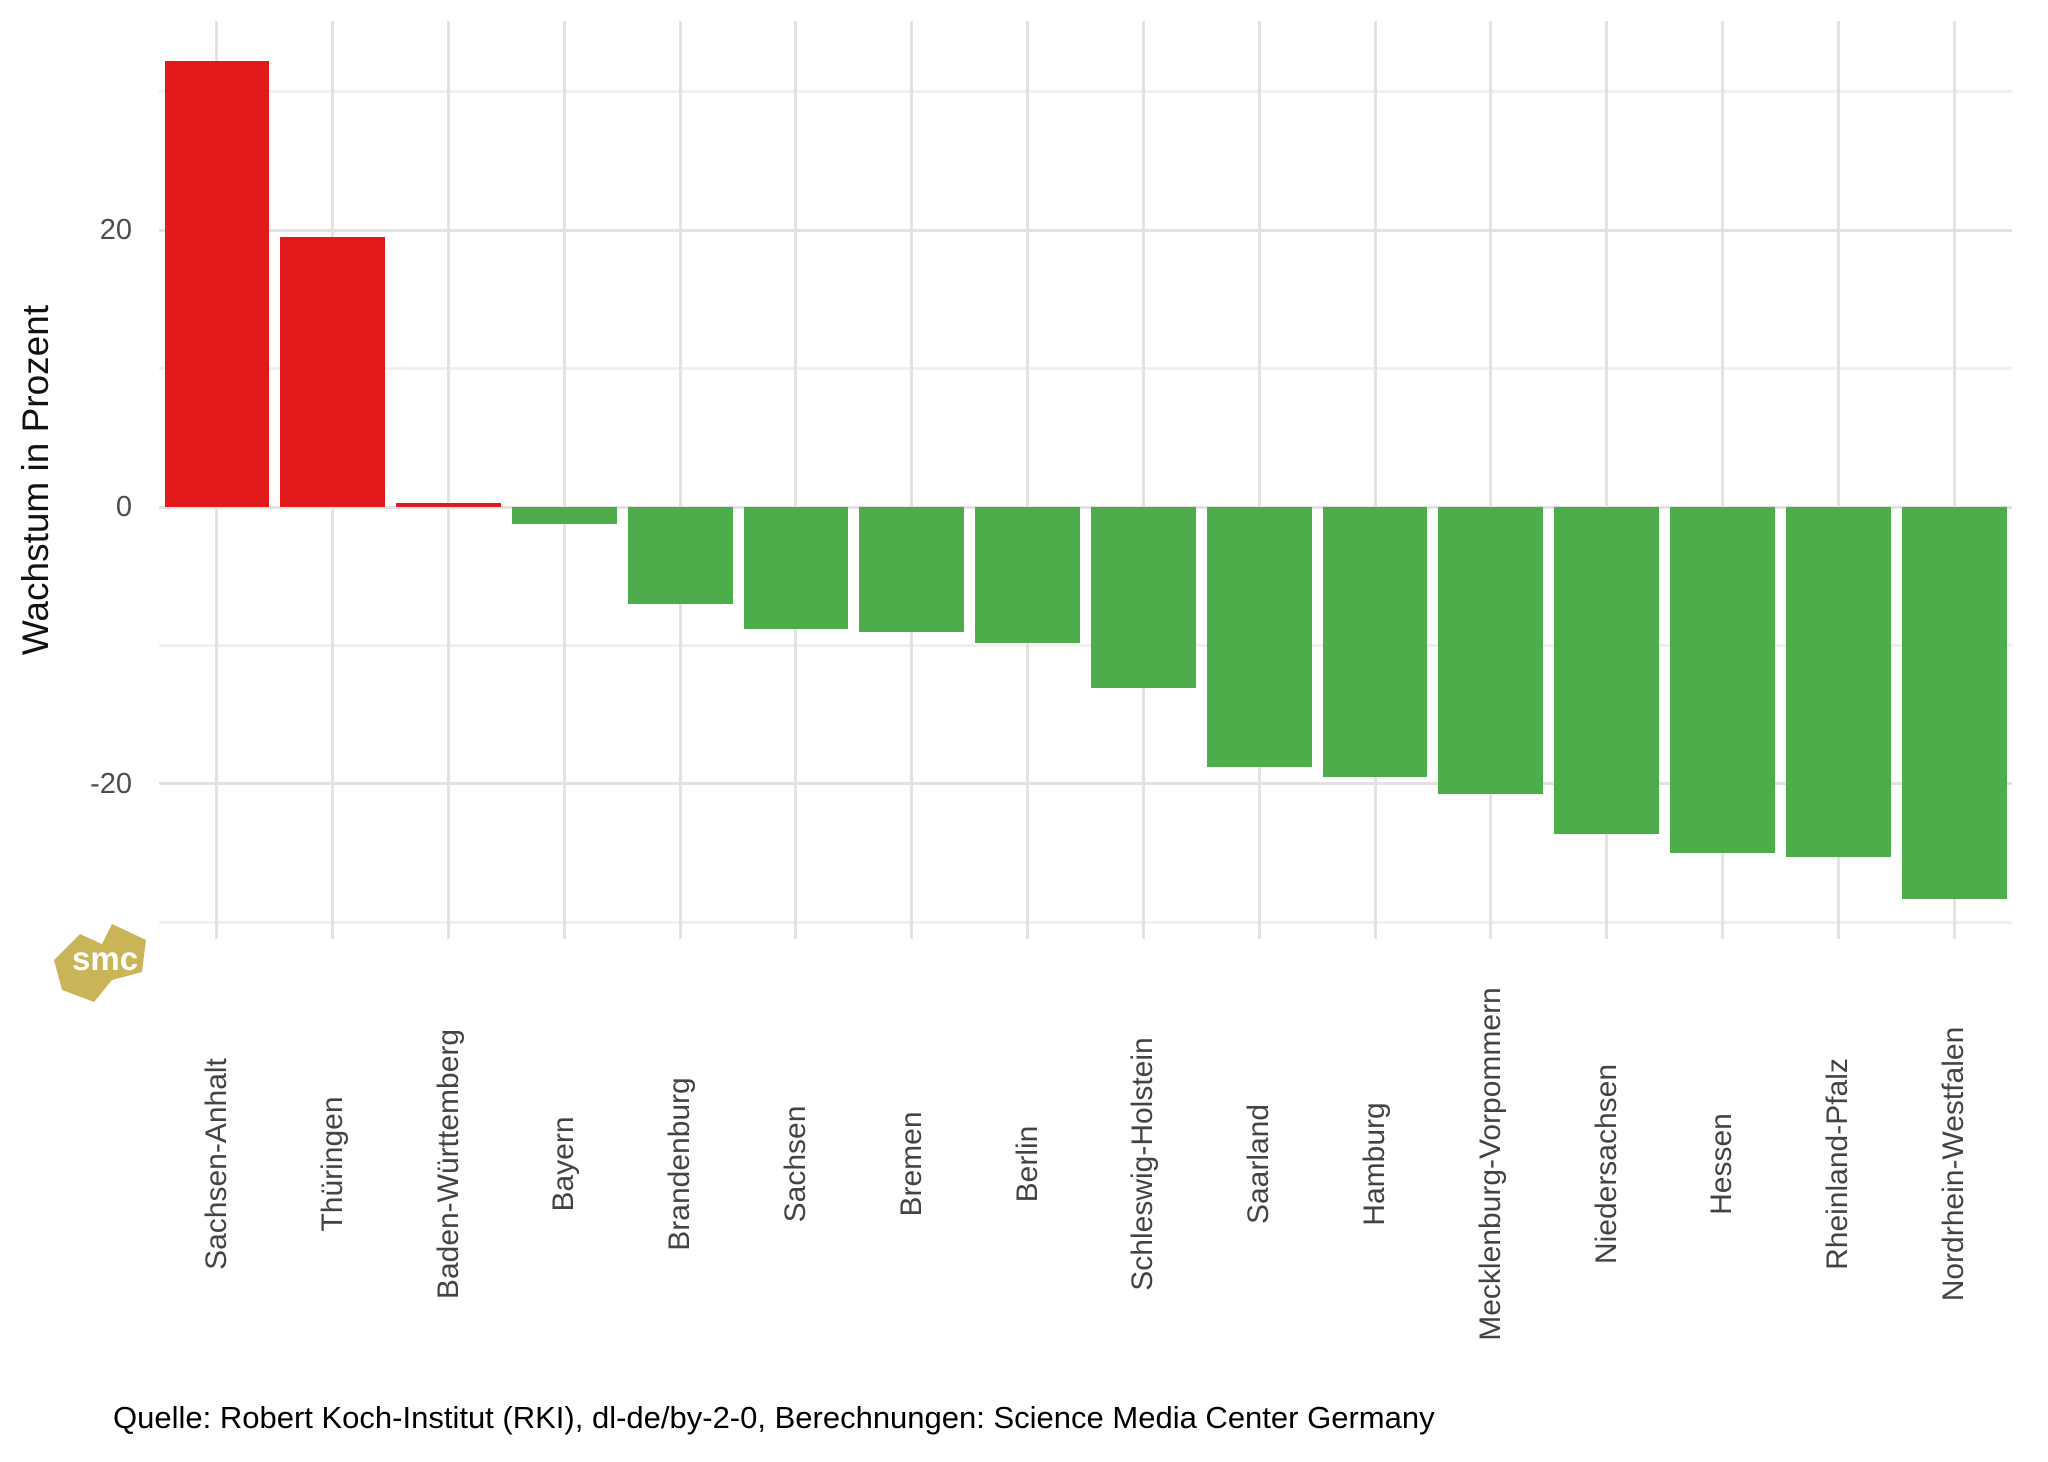  I want to click on bar-Mecklenburg-Vorpommern, so click(1491, 650).